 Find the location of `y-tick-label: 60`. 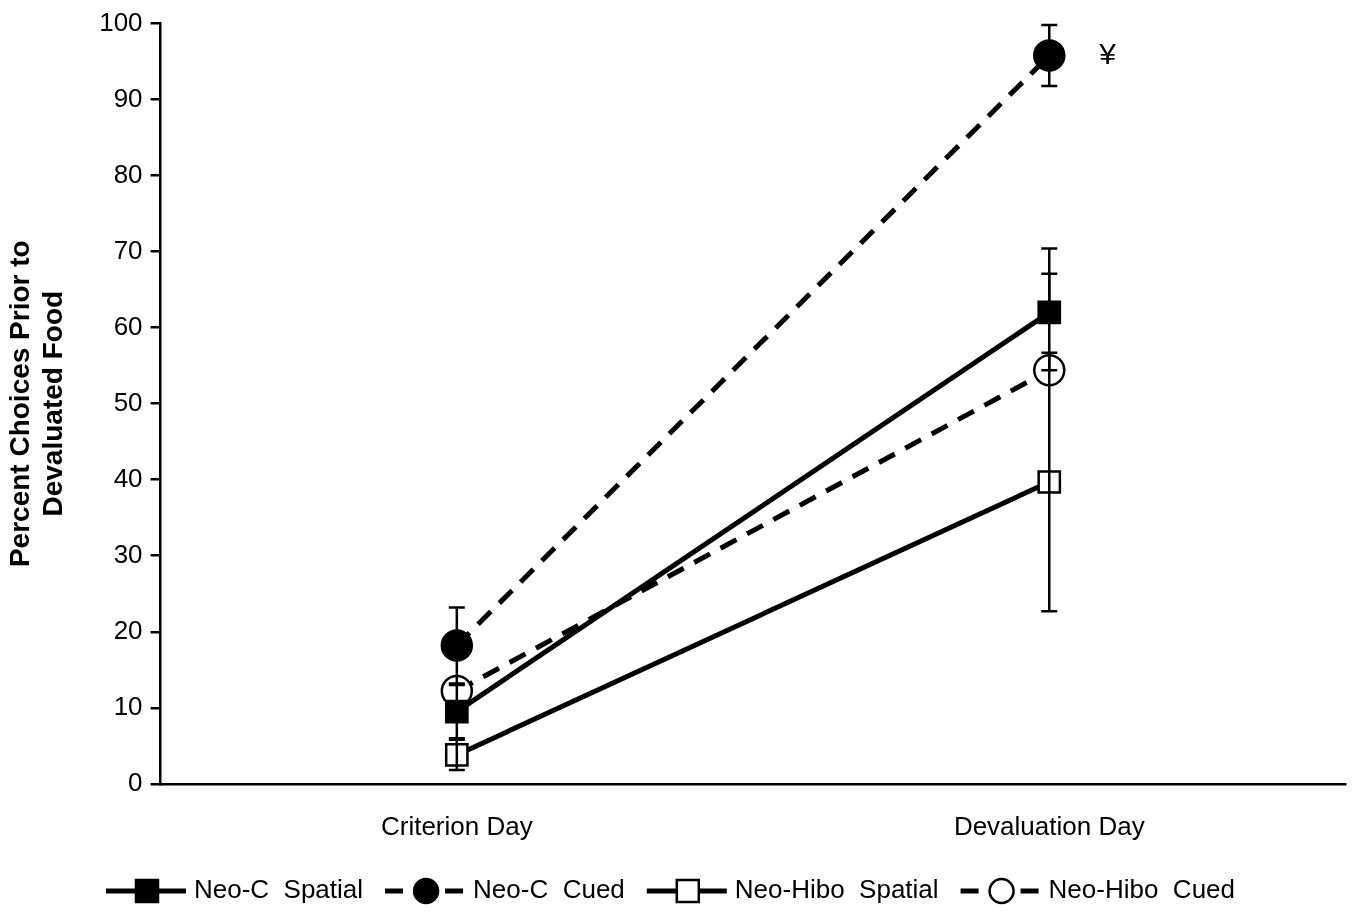

y-tick-label: 60 is located at coordinates (128, 325).